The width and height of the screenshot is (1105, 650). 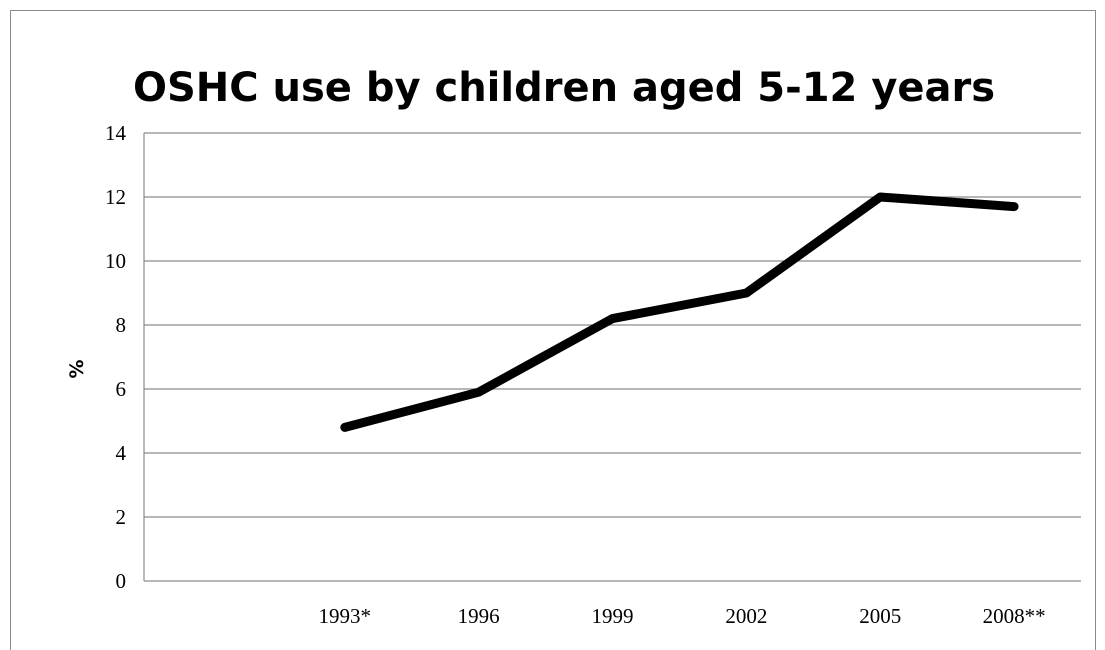 I want to click on x-tick-label-6: 2008**, so click(x=1014, y=616).